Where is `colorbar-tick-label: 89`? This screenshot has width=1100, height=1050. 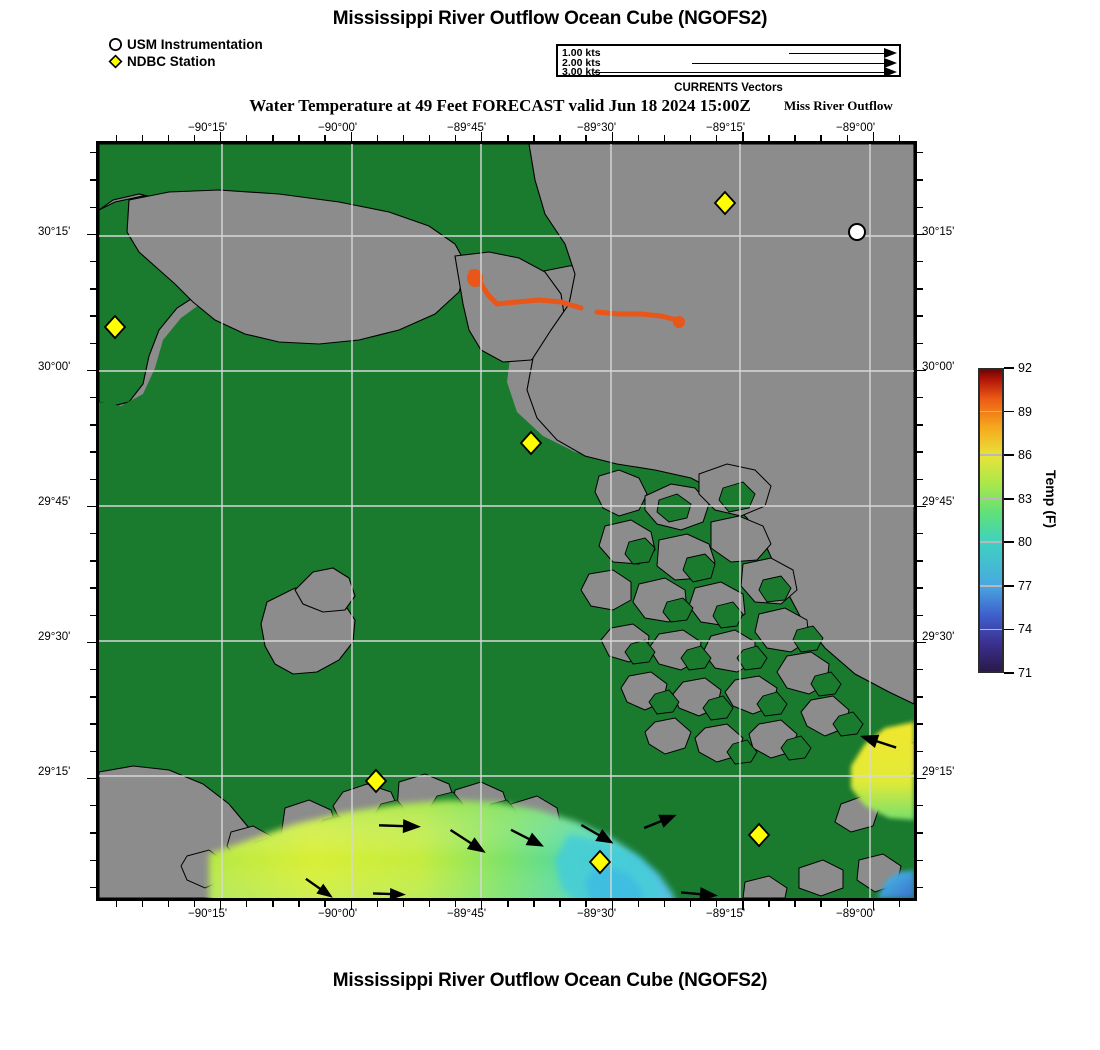
colorbar-tick-label: 89 is located at coordinates (1025, 411).